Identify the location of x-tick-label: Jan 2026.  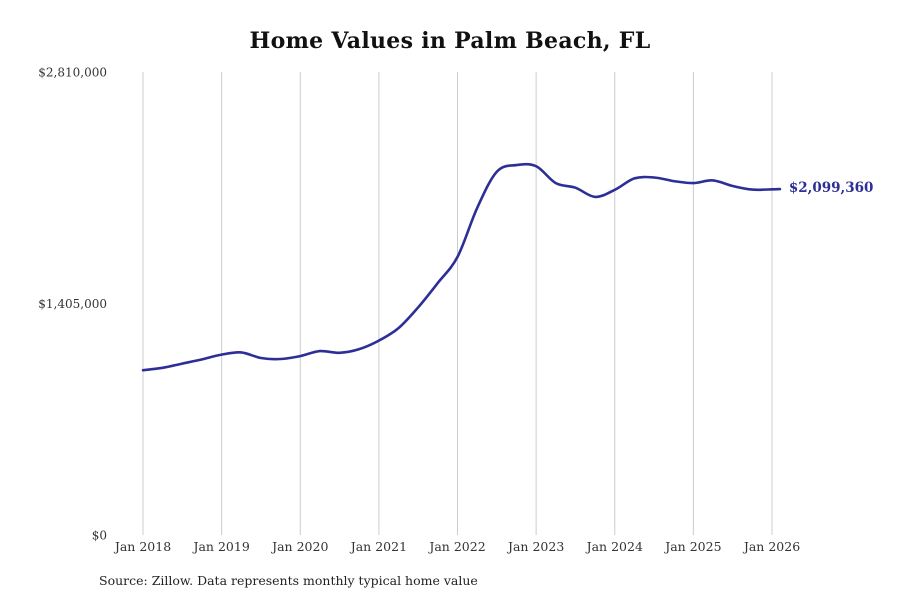
(771, 546).